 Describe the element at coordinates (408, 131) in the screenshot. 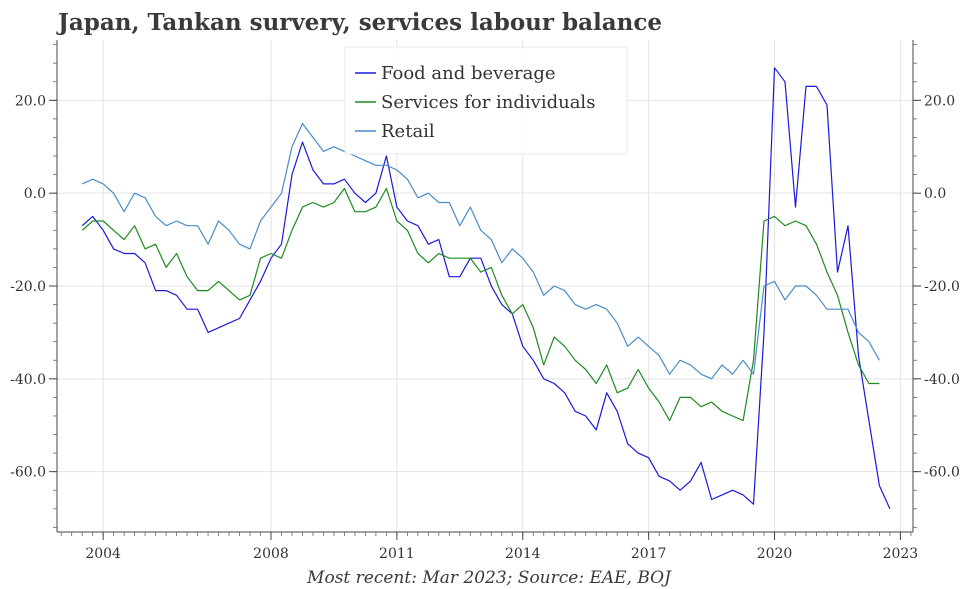

I see `legend-label-retail: Retail` at that location.